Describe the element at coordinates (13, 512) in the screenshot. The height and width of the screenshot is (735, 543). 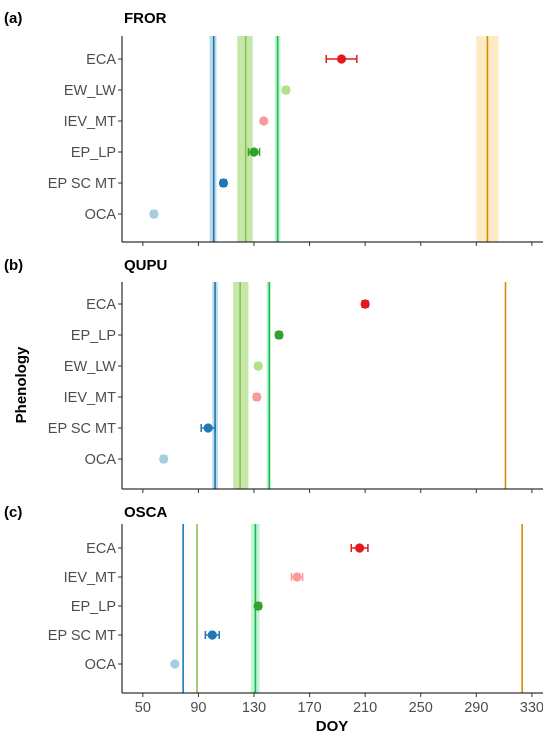
I see `panel-tag: (c)` at that location.